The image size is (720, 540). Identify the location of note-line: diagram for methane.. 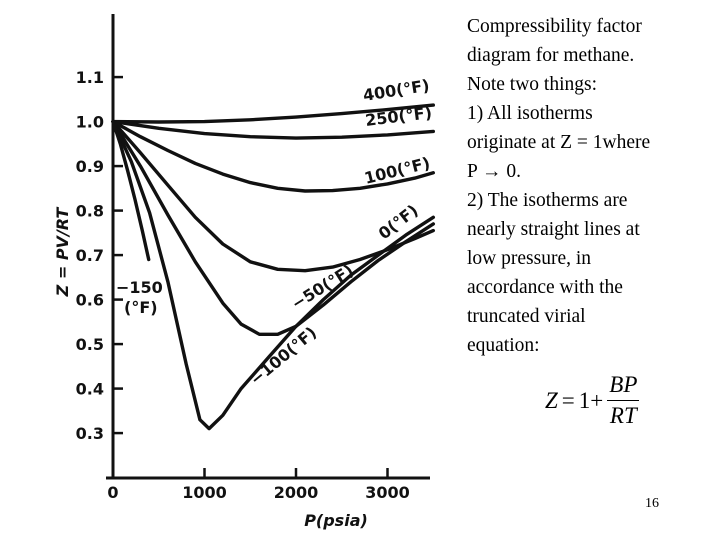
(551, 55).